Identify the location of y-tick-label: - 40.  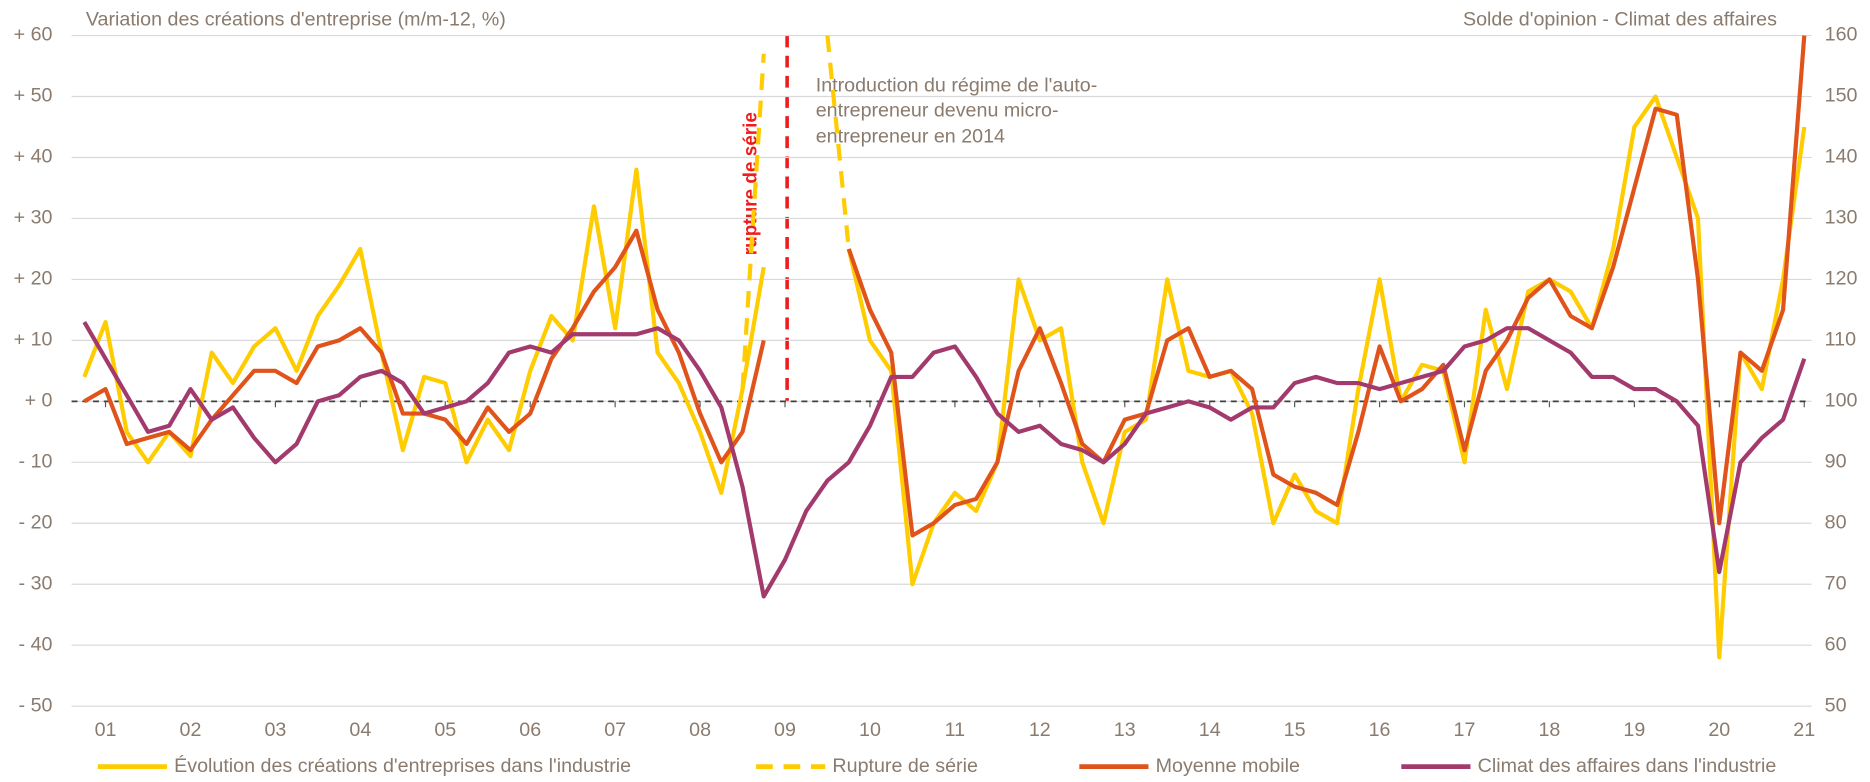
(36, 644).